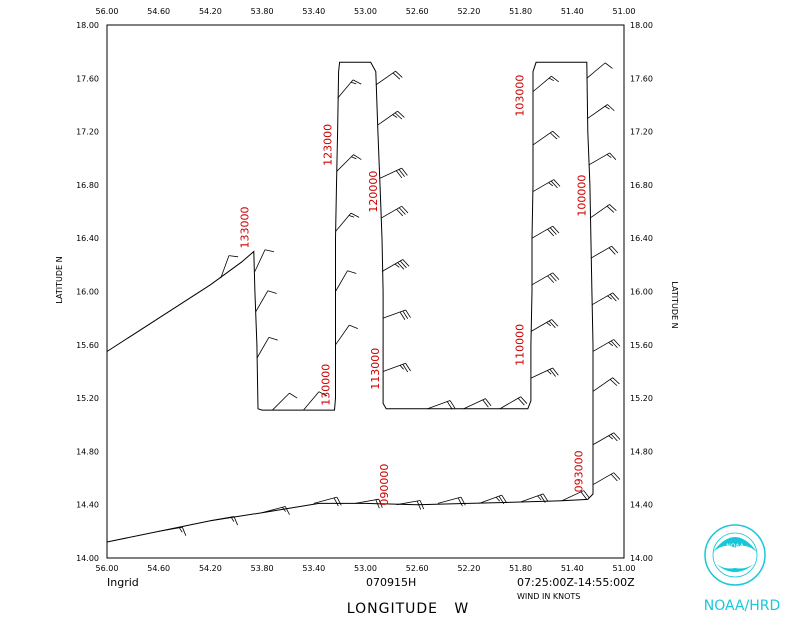 This screenshot has height=640, width=800. Describe the element at coordinates (245, 228) in the screenshot. I see `time-label: 133000` at that location.